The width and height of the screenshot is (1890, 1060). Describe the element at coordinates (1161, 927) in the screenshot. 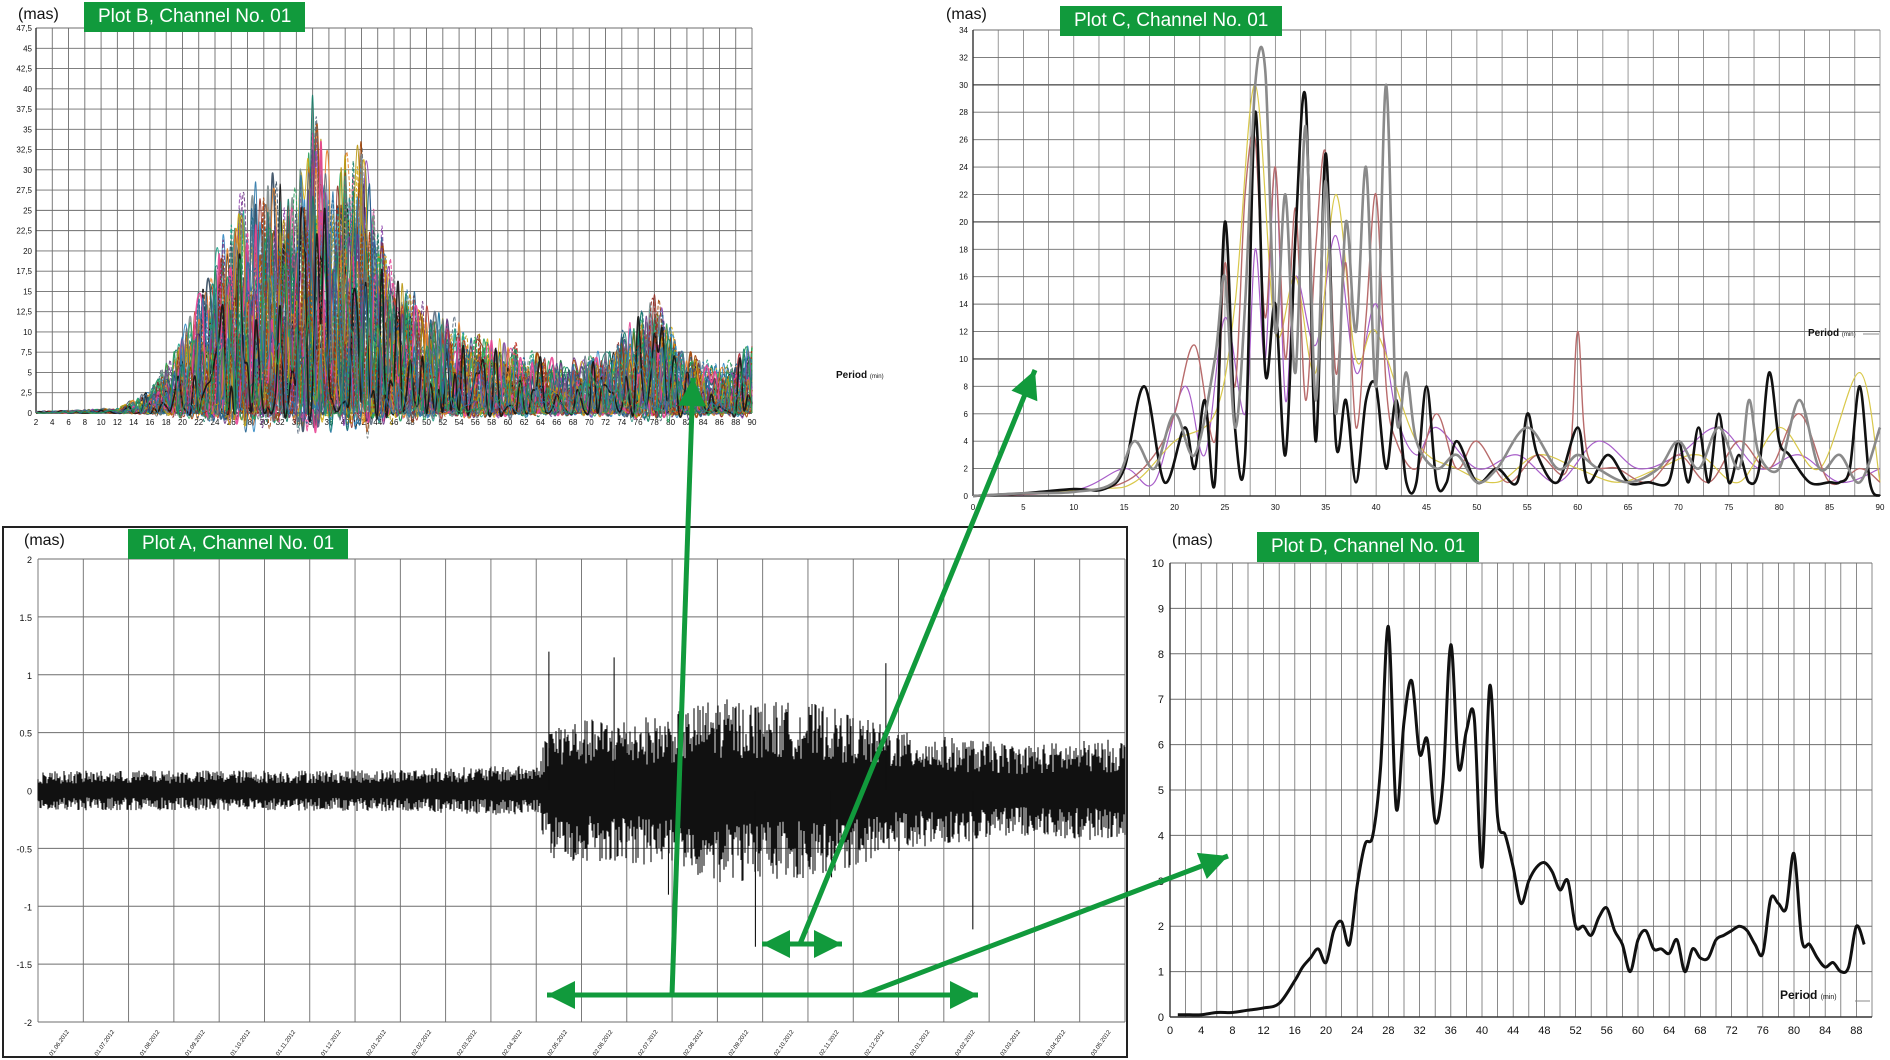

I see `plot-d-ytick: 2` at that location.